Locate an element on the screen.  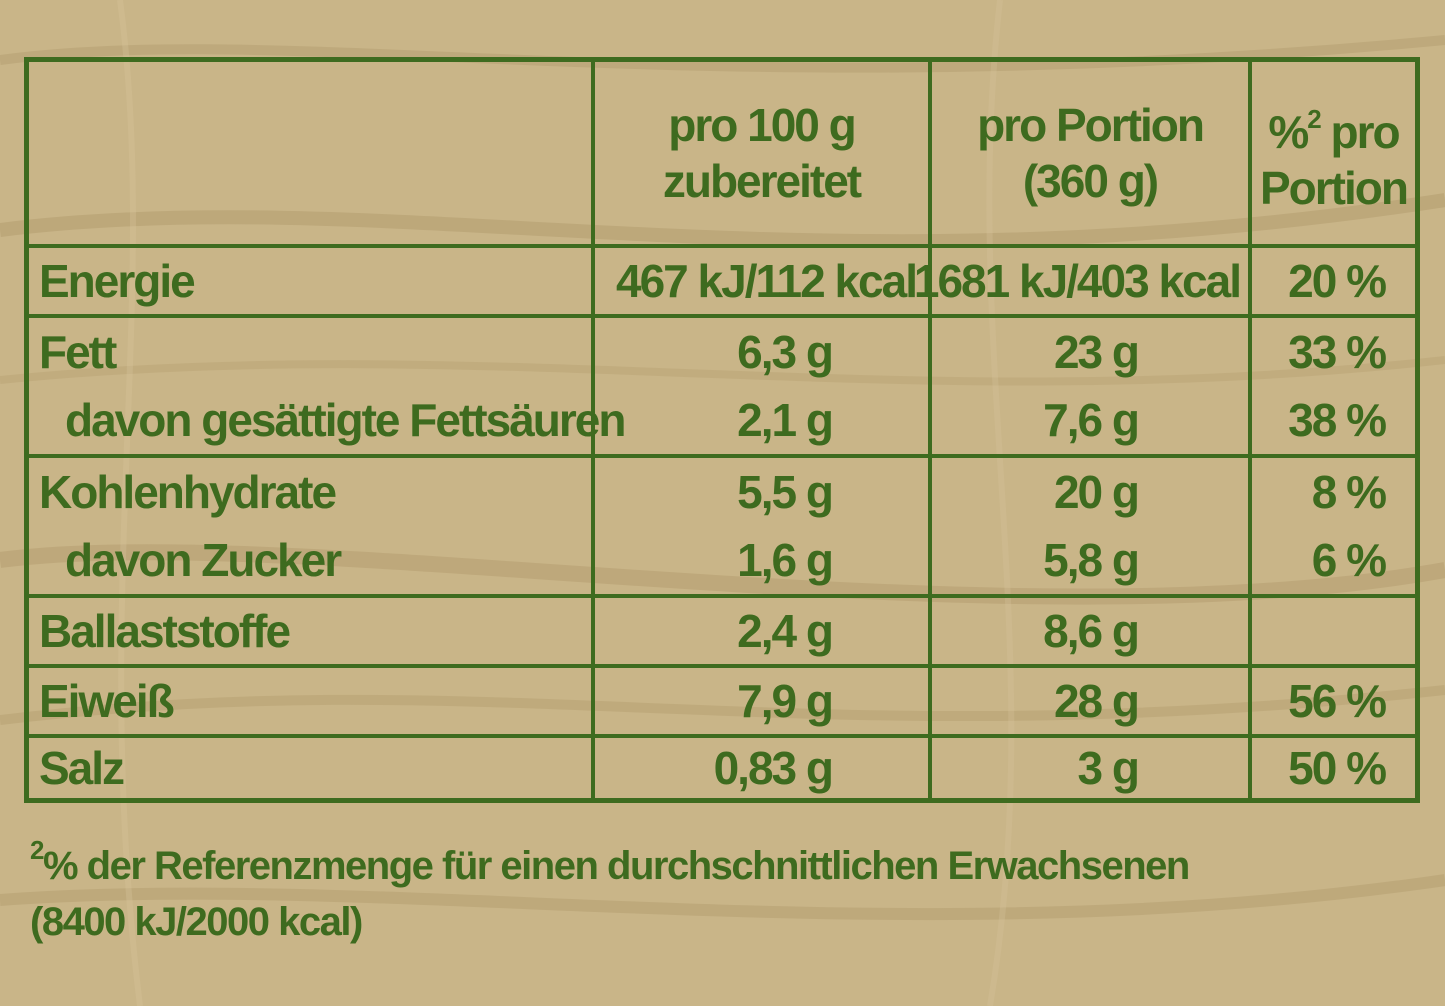
row-per-100g: 1,6 g is located at coordinates (785, 560).